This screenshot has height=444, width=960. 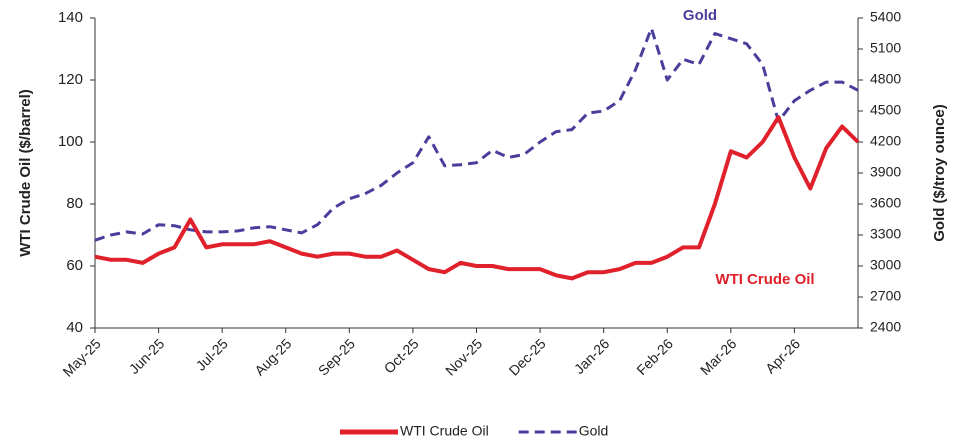 What do you see at coordinates (592, 356) in the screenshot?
I see `x-tick-label: Jan-26` at bounding box center [592, 356].